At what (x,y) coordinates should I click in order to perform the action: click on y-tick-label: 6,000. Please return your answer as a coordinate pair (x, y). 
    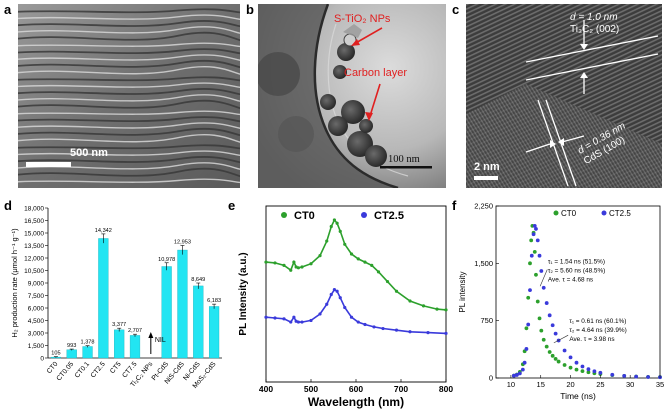
    Looking at the image, I should click on (36, 309).